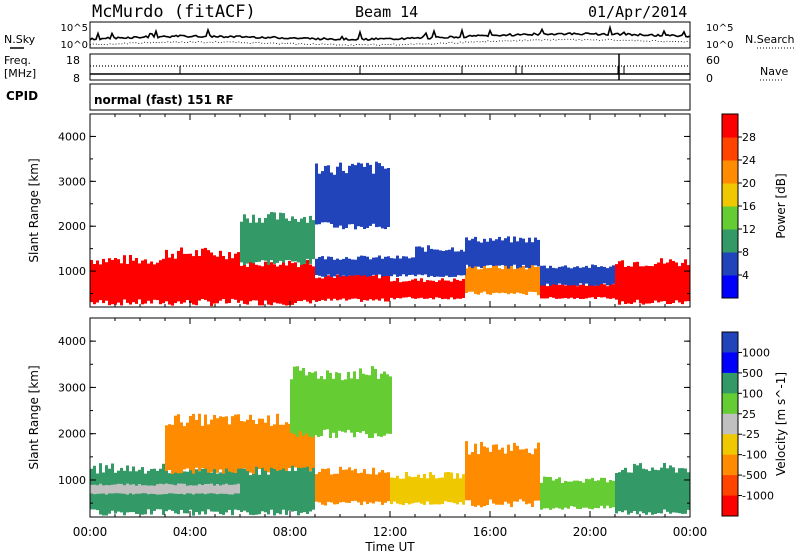  Describe the element at coordinates (719, 45) in the screenshot. I see `noise-axis-right-bottom: 10^0` at that location.